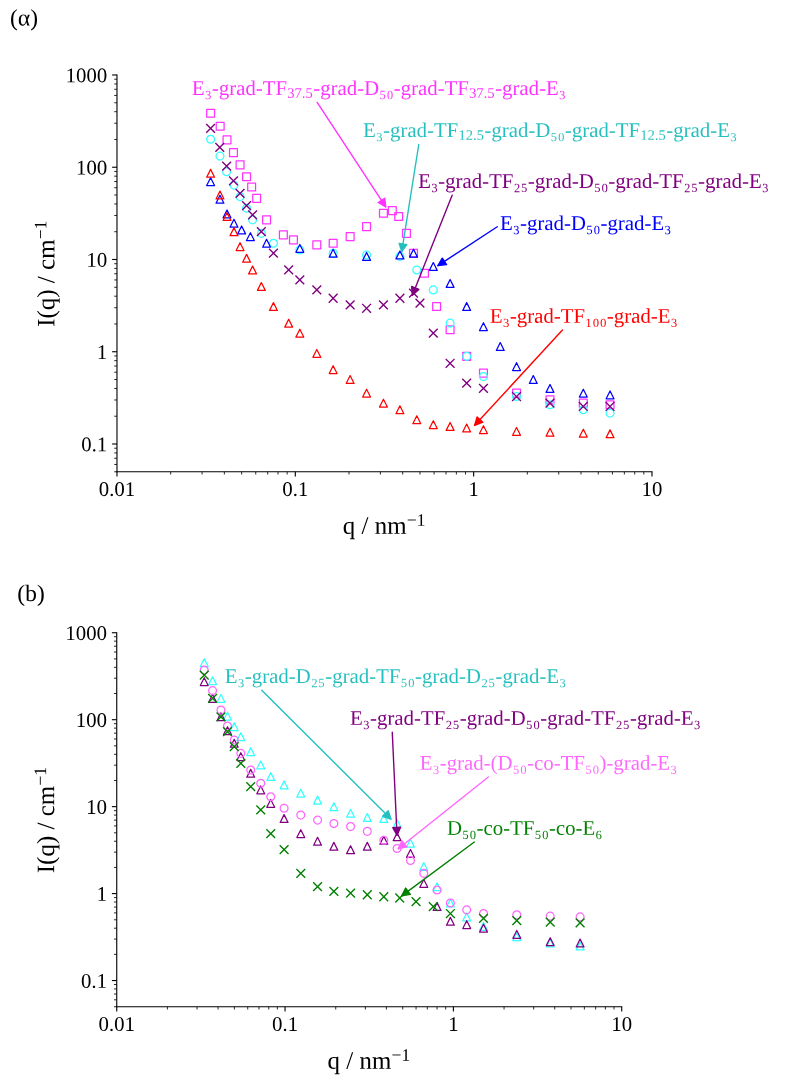 Image resolution: width=809 pixels, height=1090 pixels. What do you see at coordinates (585, 225) in the screenshot?
I see `annotation: E₃-grad-D₅₀-grad-E₃` at bounding box center [585, 225].